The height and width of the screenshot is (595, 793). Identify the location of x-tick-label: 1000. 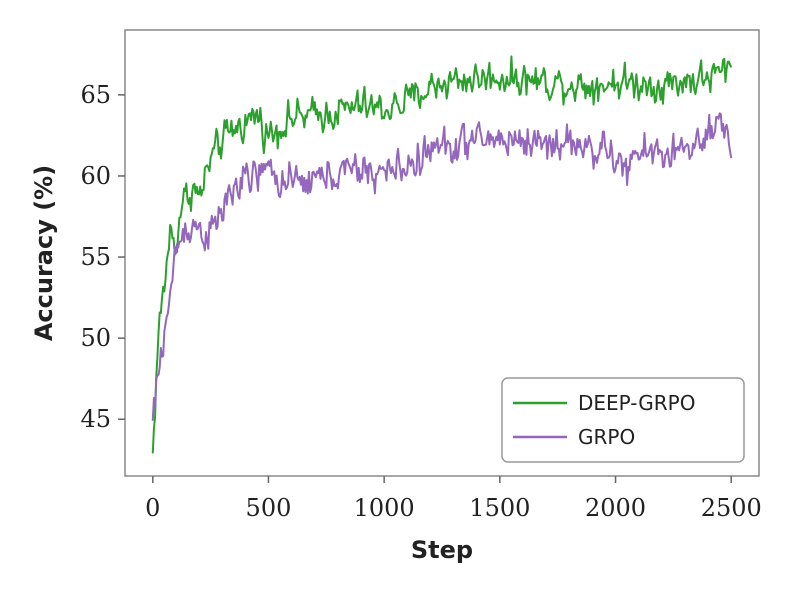
(384, 508).